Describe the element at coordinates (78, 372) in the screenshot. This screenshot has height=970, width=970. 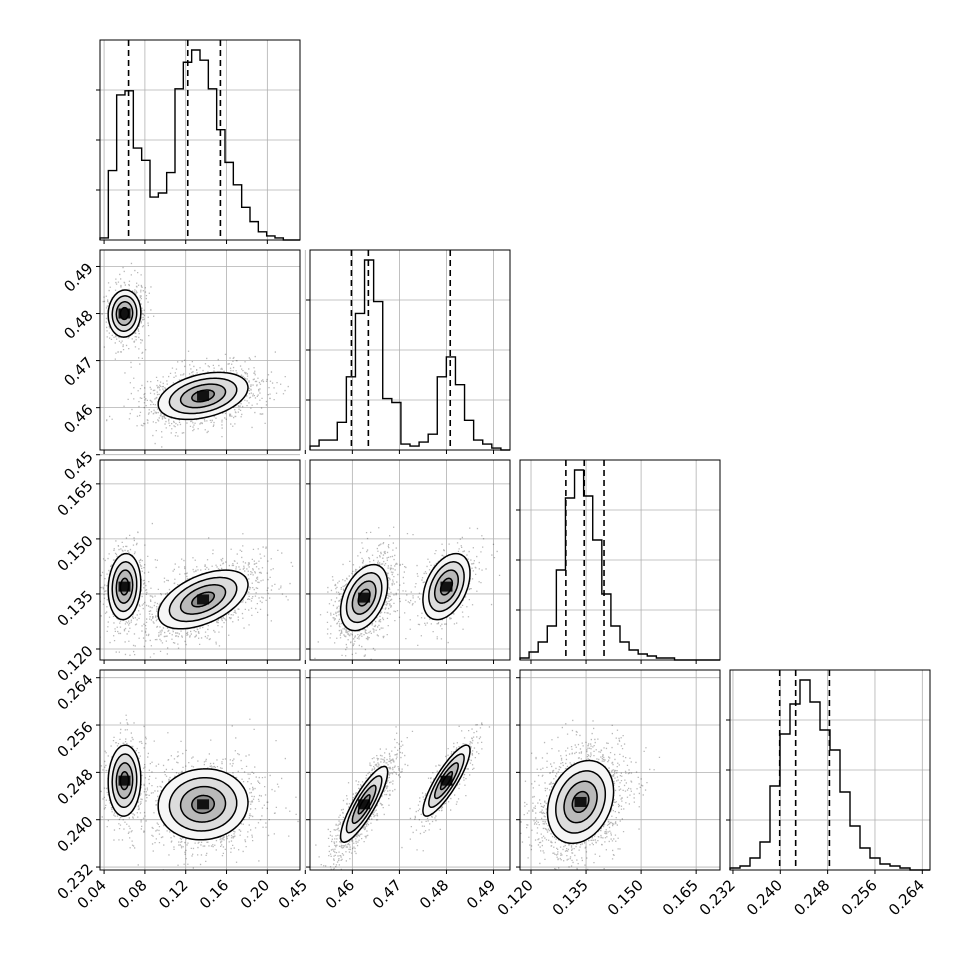
I see `y-tick-label: 0.47` at that location.